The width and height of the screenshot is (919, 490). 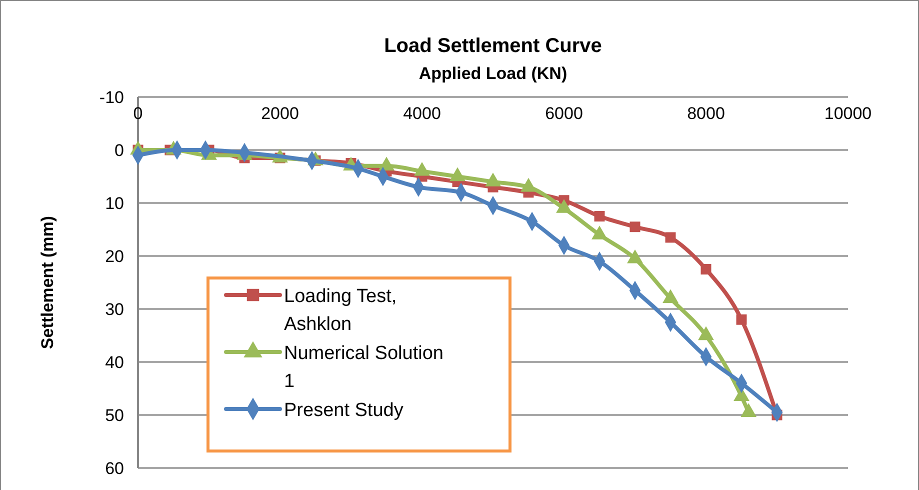 I want to click on y-tick-label: 20, so click(x=114, y=256).